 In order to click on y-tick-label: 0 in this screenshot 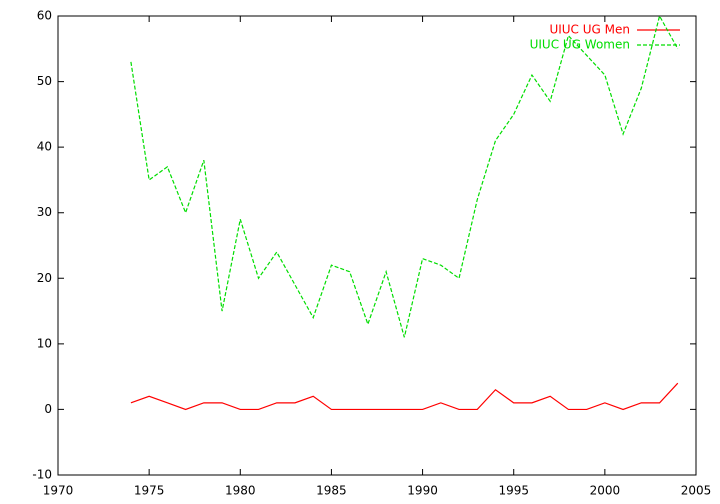, I will do `click(48, 409)`.